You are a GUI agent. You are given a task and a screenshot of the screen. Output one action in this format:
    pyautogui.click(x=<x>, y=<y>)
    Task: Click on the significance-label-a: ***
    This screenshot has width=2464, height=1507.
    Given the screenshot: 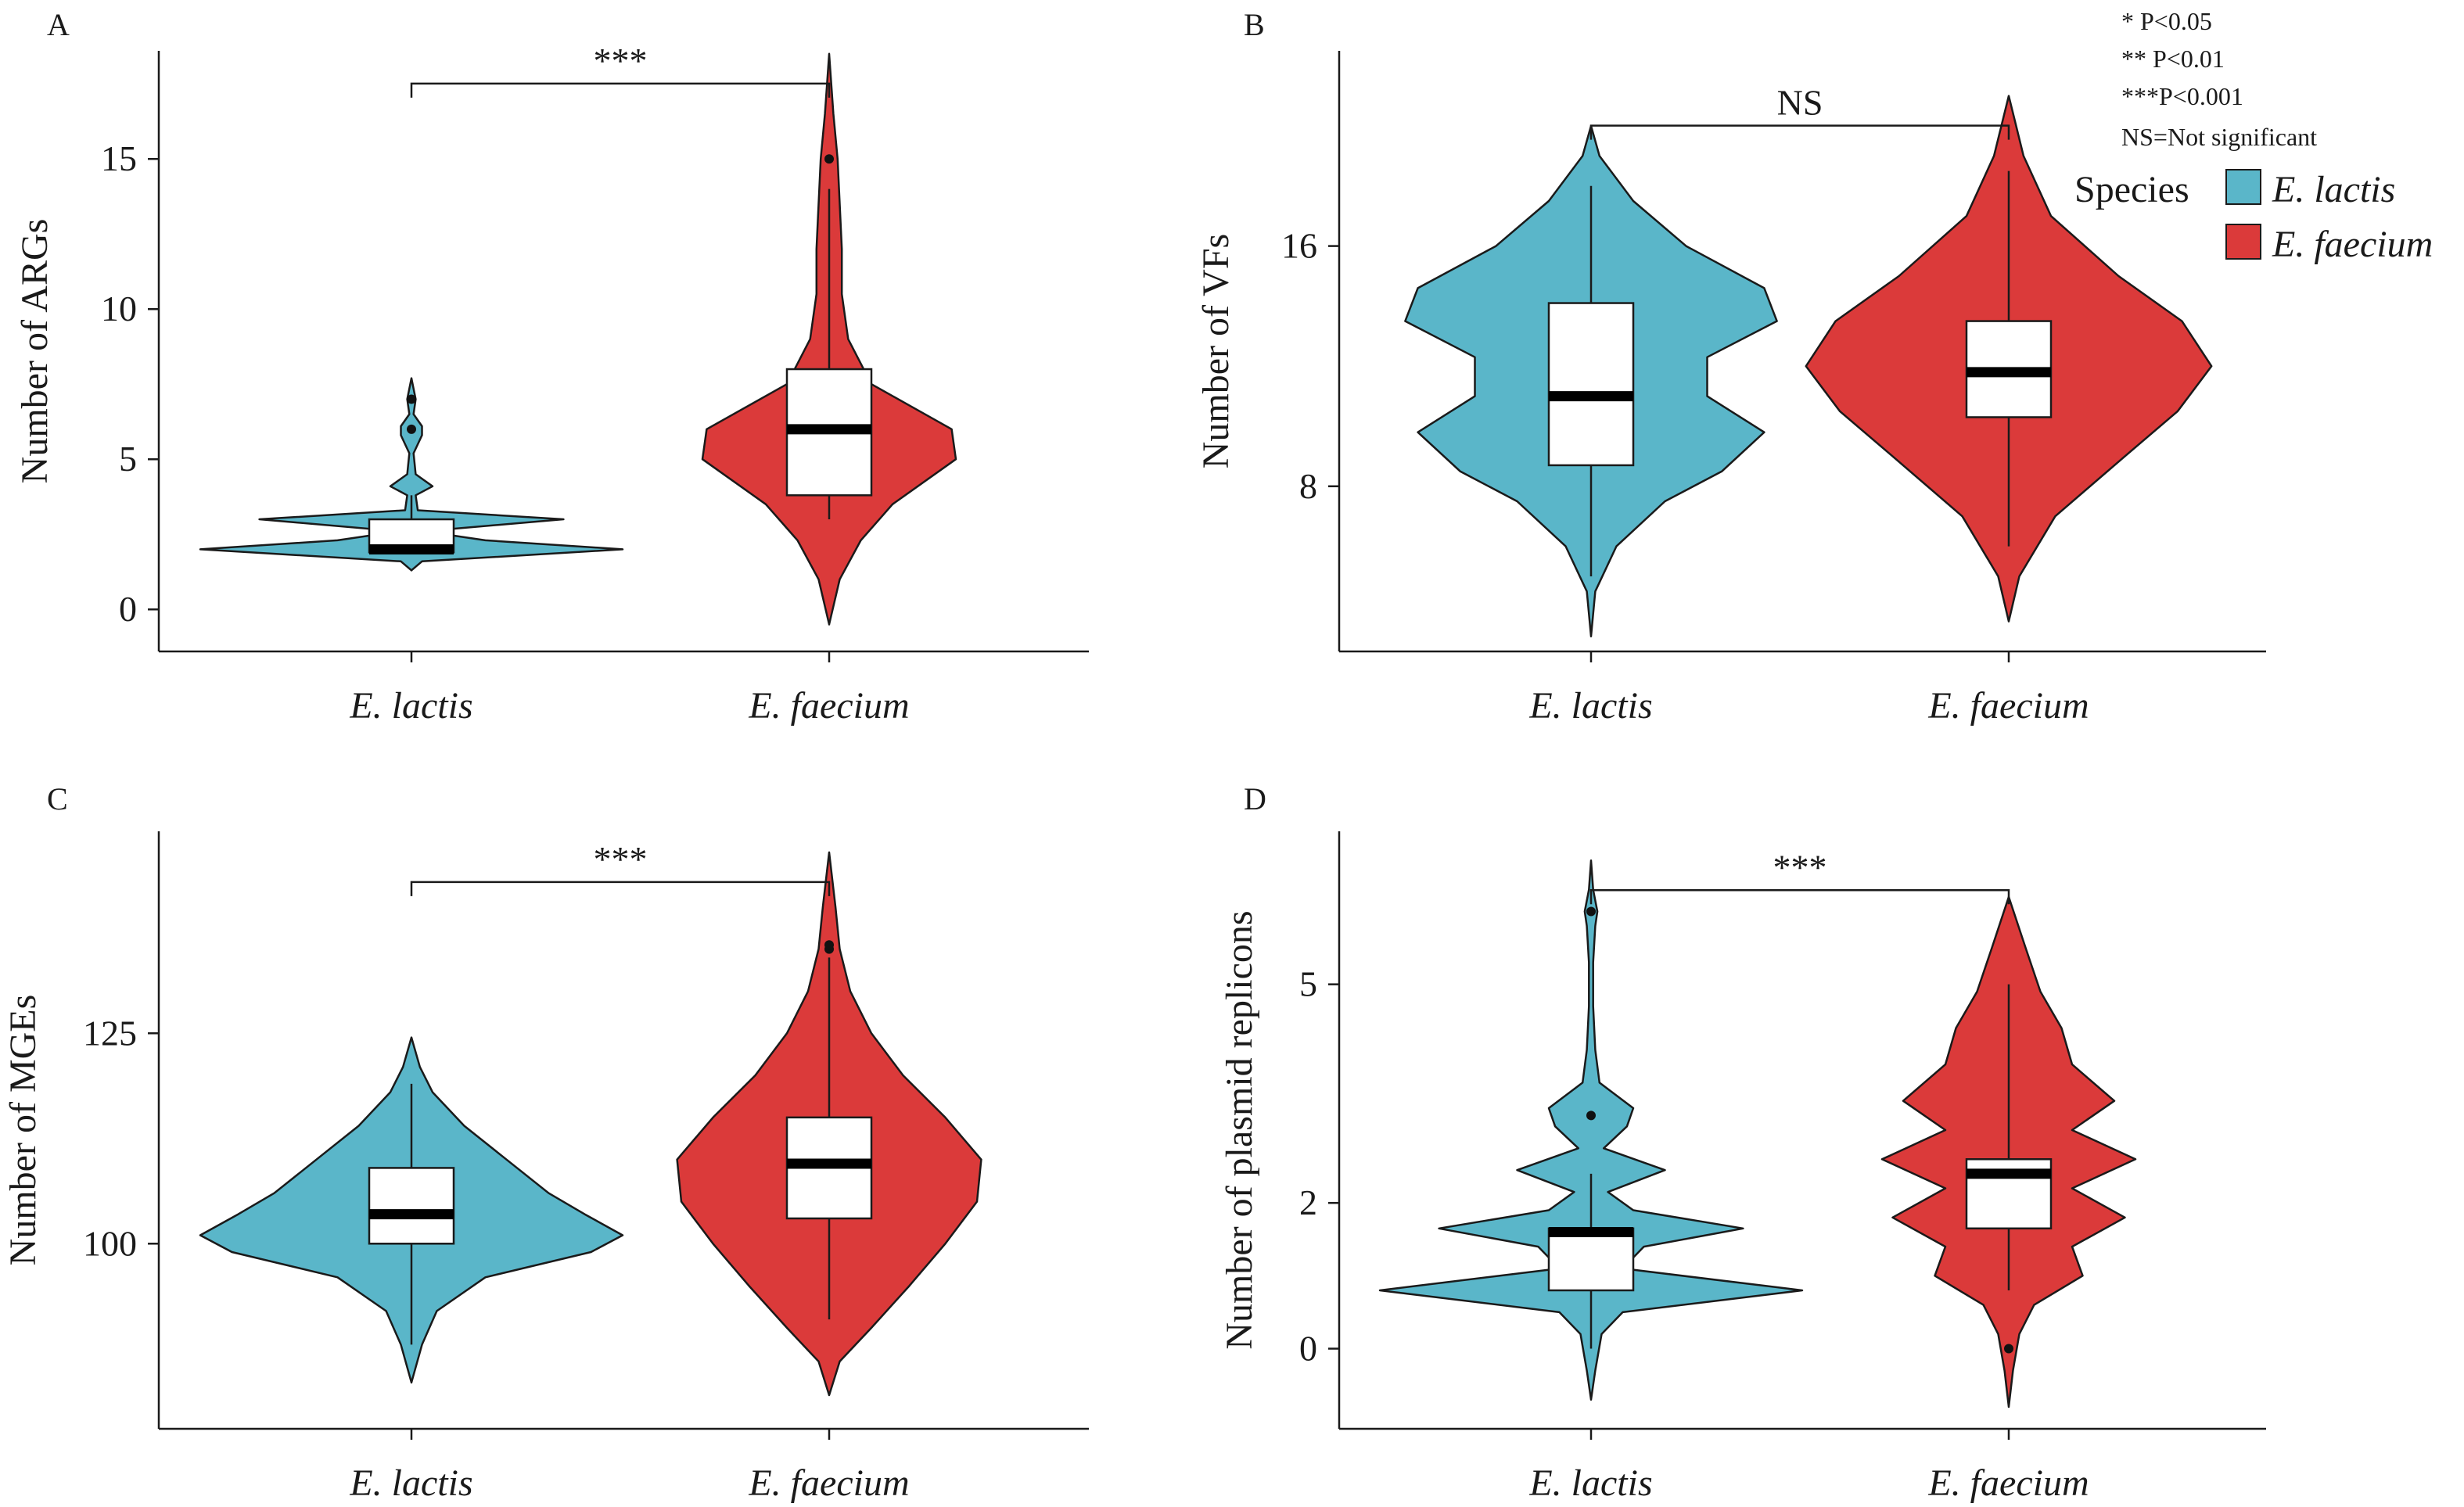 What is the action you would take?
    pyautogui.click(x=621, y=61)
    